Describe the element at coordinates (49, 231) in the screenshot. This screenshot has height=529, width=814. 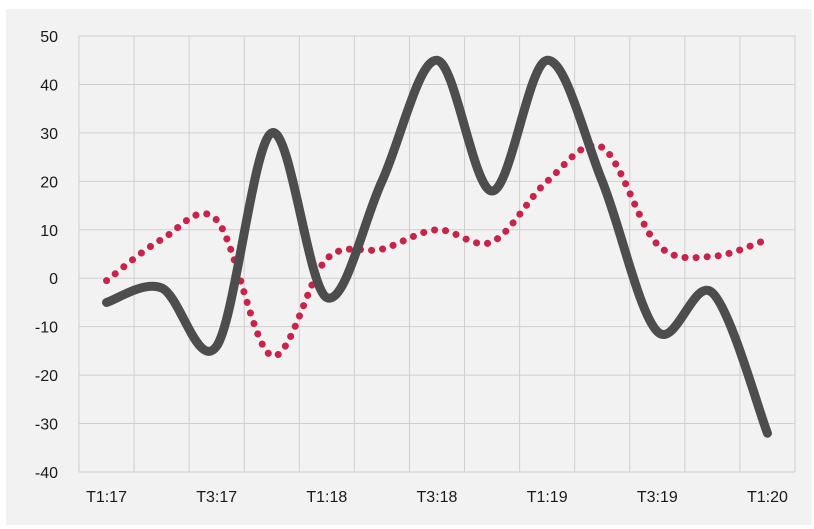
I see `y-tick-label: 10` at that location.